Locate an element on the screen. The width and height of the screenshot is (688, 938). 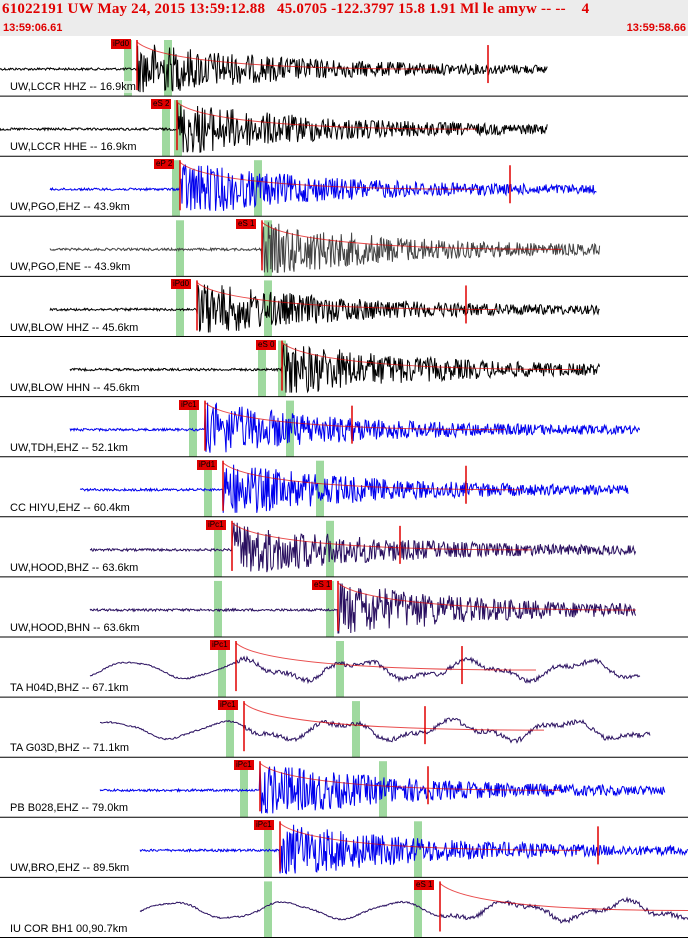
station-label: UW,BLOW HHZ -- 45.6km is located at coordinates (74, 327).